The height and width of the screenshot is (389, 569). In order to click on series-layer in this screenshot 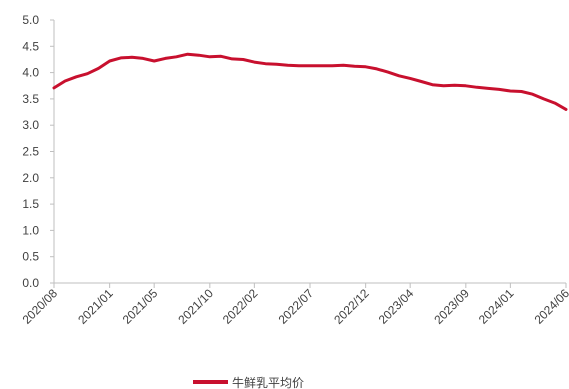, I will do `click(310, 81)`.